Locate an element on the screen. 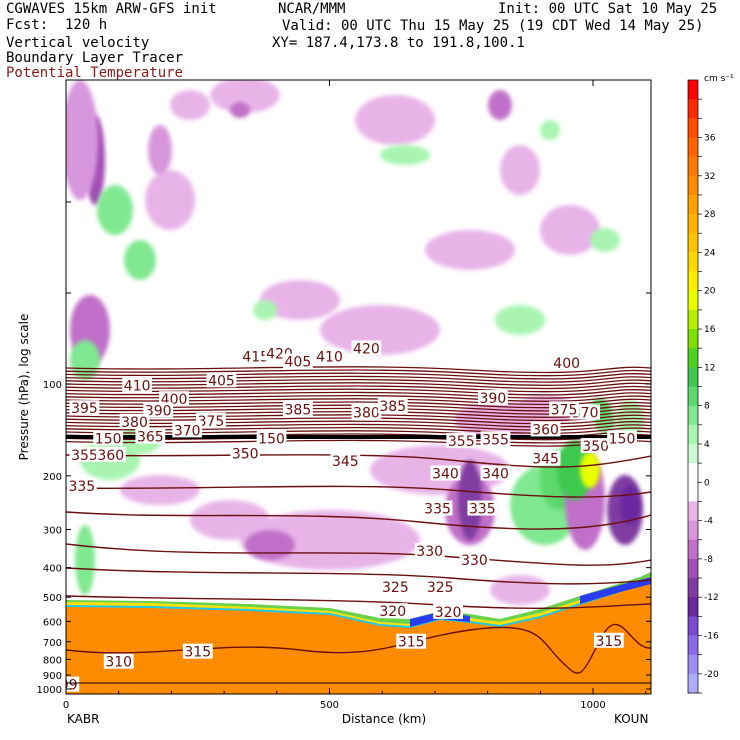  left-endpoint-station: KABR is located at coordinates (83, 719).